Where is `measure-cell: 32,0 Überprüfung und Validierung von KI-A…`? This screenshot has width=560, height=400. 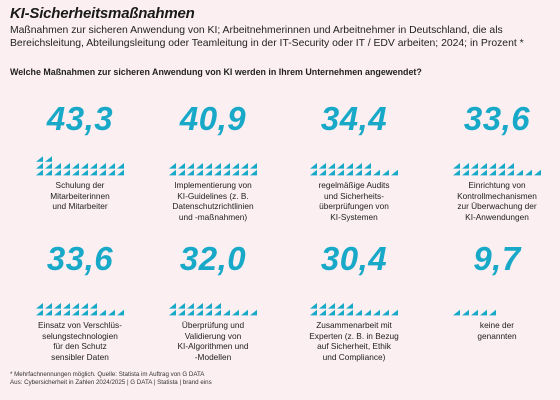
measure-cell: 32,0 Überprüfung und Validierung von KI-A… is located at coordinates (213, 304).